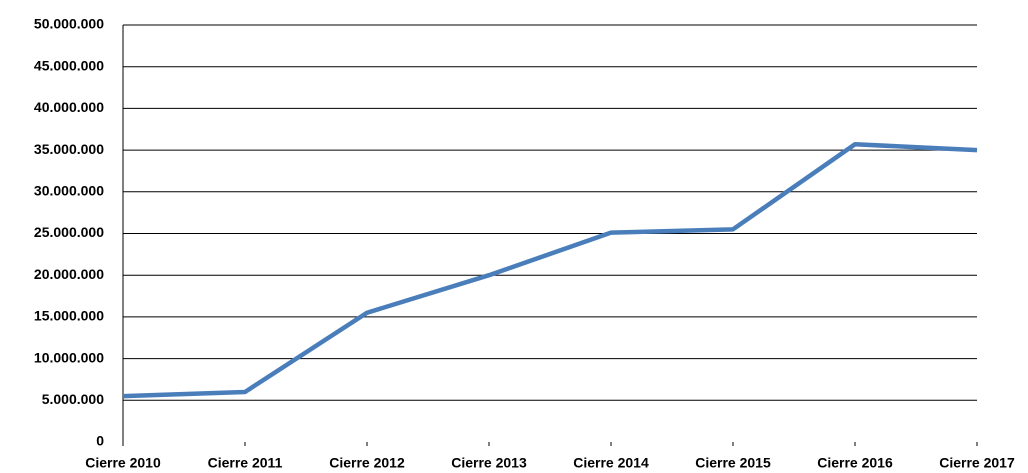 Image resolution: width=1028 pixels, height=473 pixels. What do you see at coordinates (69, 274) in the screenshot?
I see `y-tick-label: 20.000.000` at bounding box center [69, 274].